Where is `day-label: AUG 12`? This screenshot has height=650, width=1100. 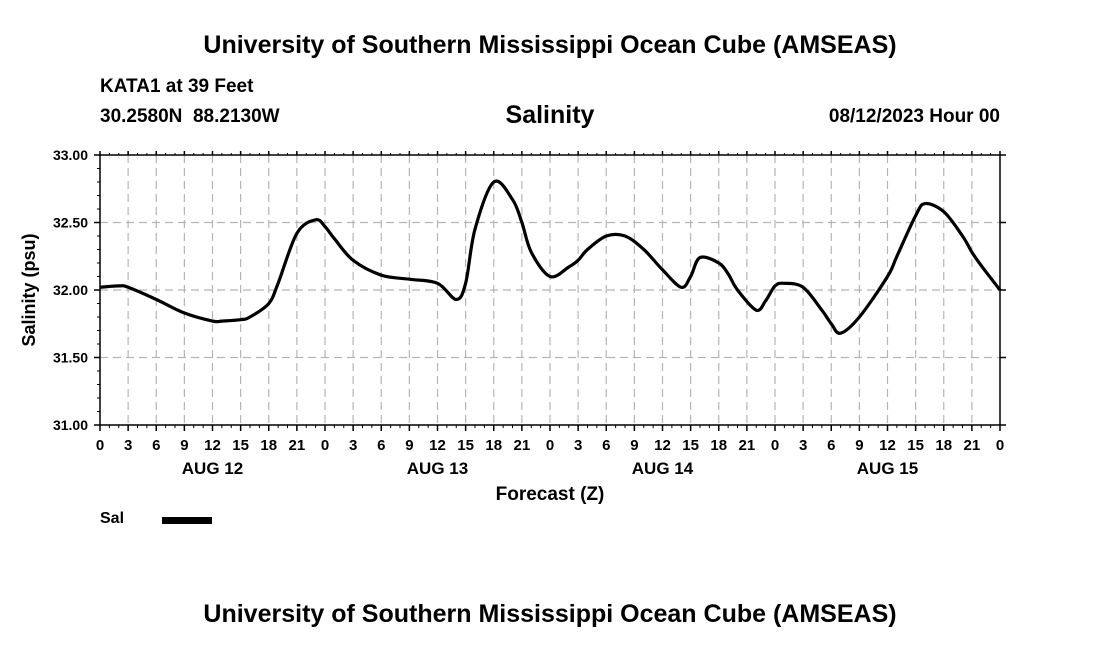 day-label: AUG 12 is located at coordinates (212, 468).